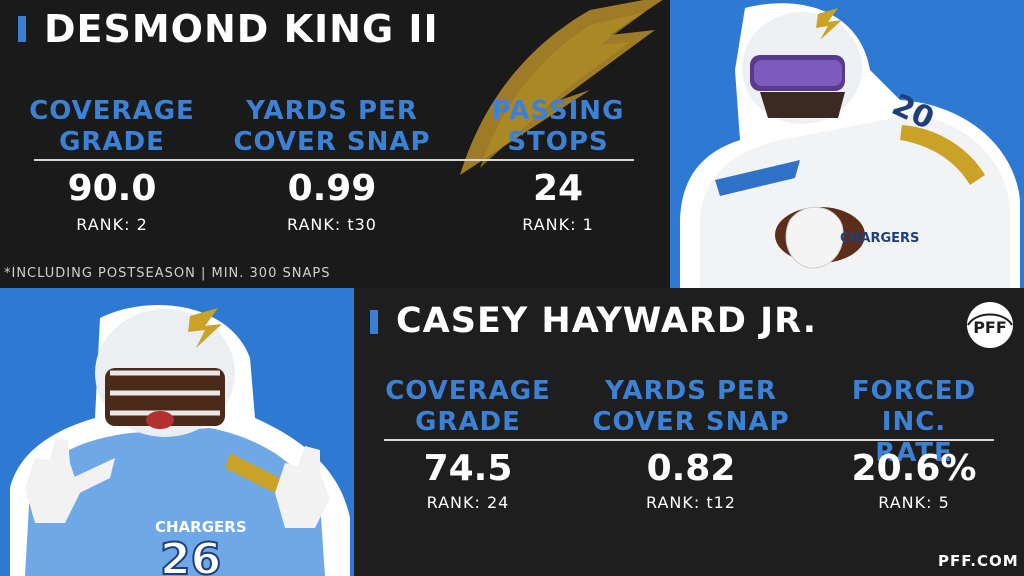  What do you see at coordinates (241, 29) in the screenshot?
I see `player-name: DESMOND KING II` at bounding box center [241, 29].